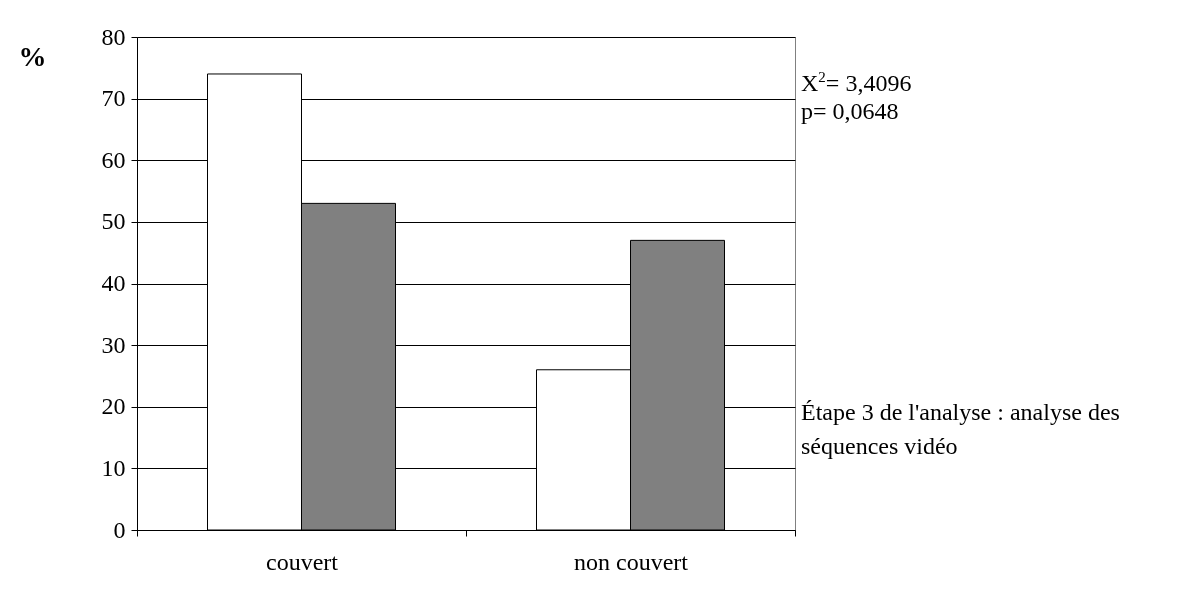 This screenshot has width=1199, height=613. I want to click on text: Étape 3 de l'analyse : analyse des séquences vidéo, so click(961, 429).